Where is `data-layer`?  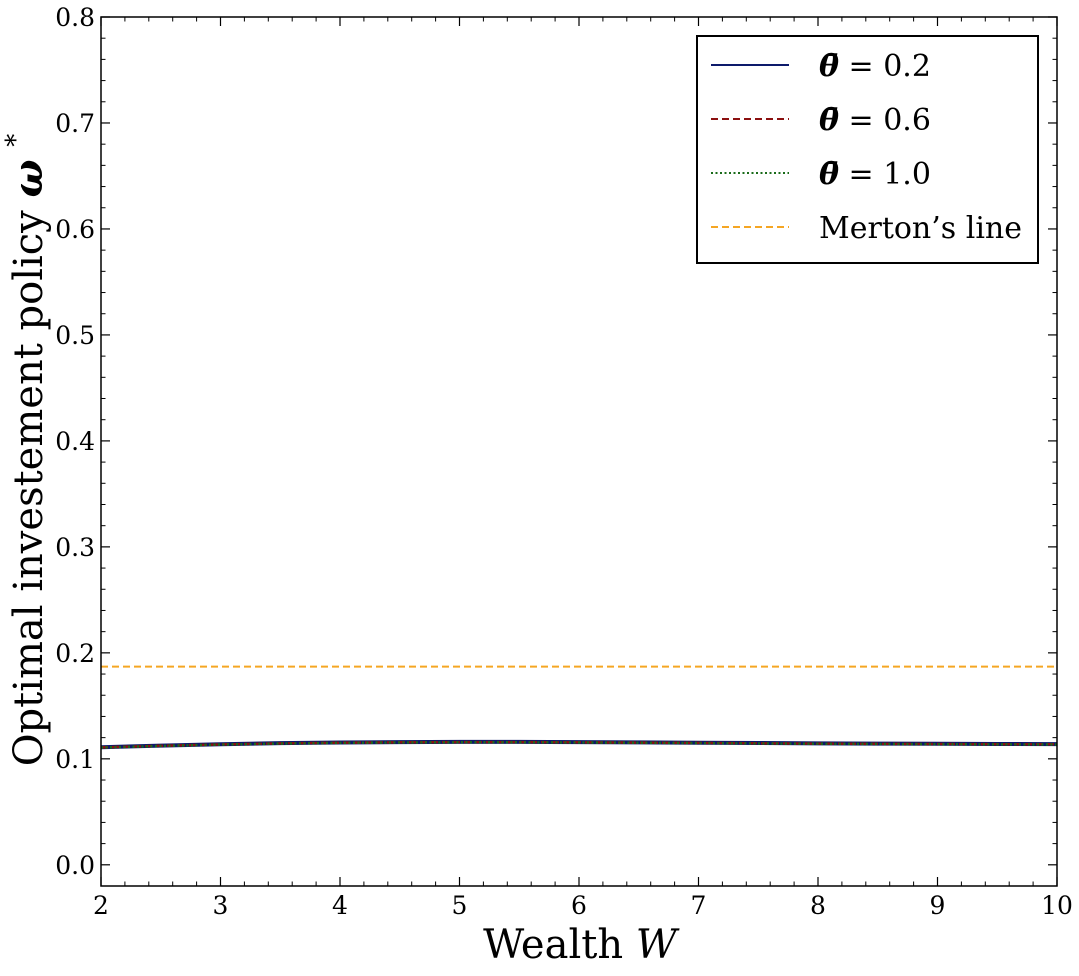 data-layer is located at coordinates (579, 707).